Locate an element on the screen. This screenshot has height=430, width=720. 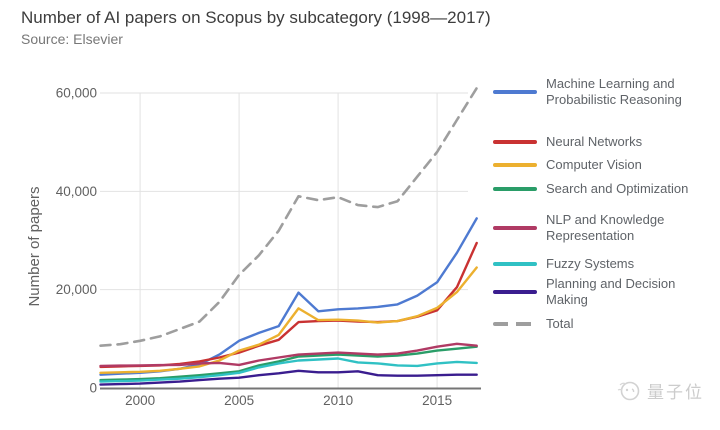
x-tick-label-2005: 2005 is located at coordinates (239, 400).